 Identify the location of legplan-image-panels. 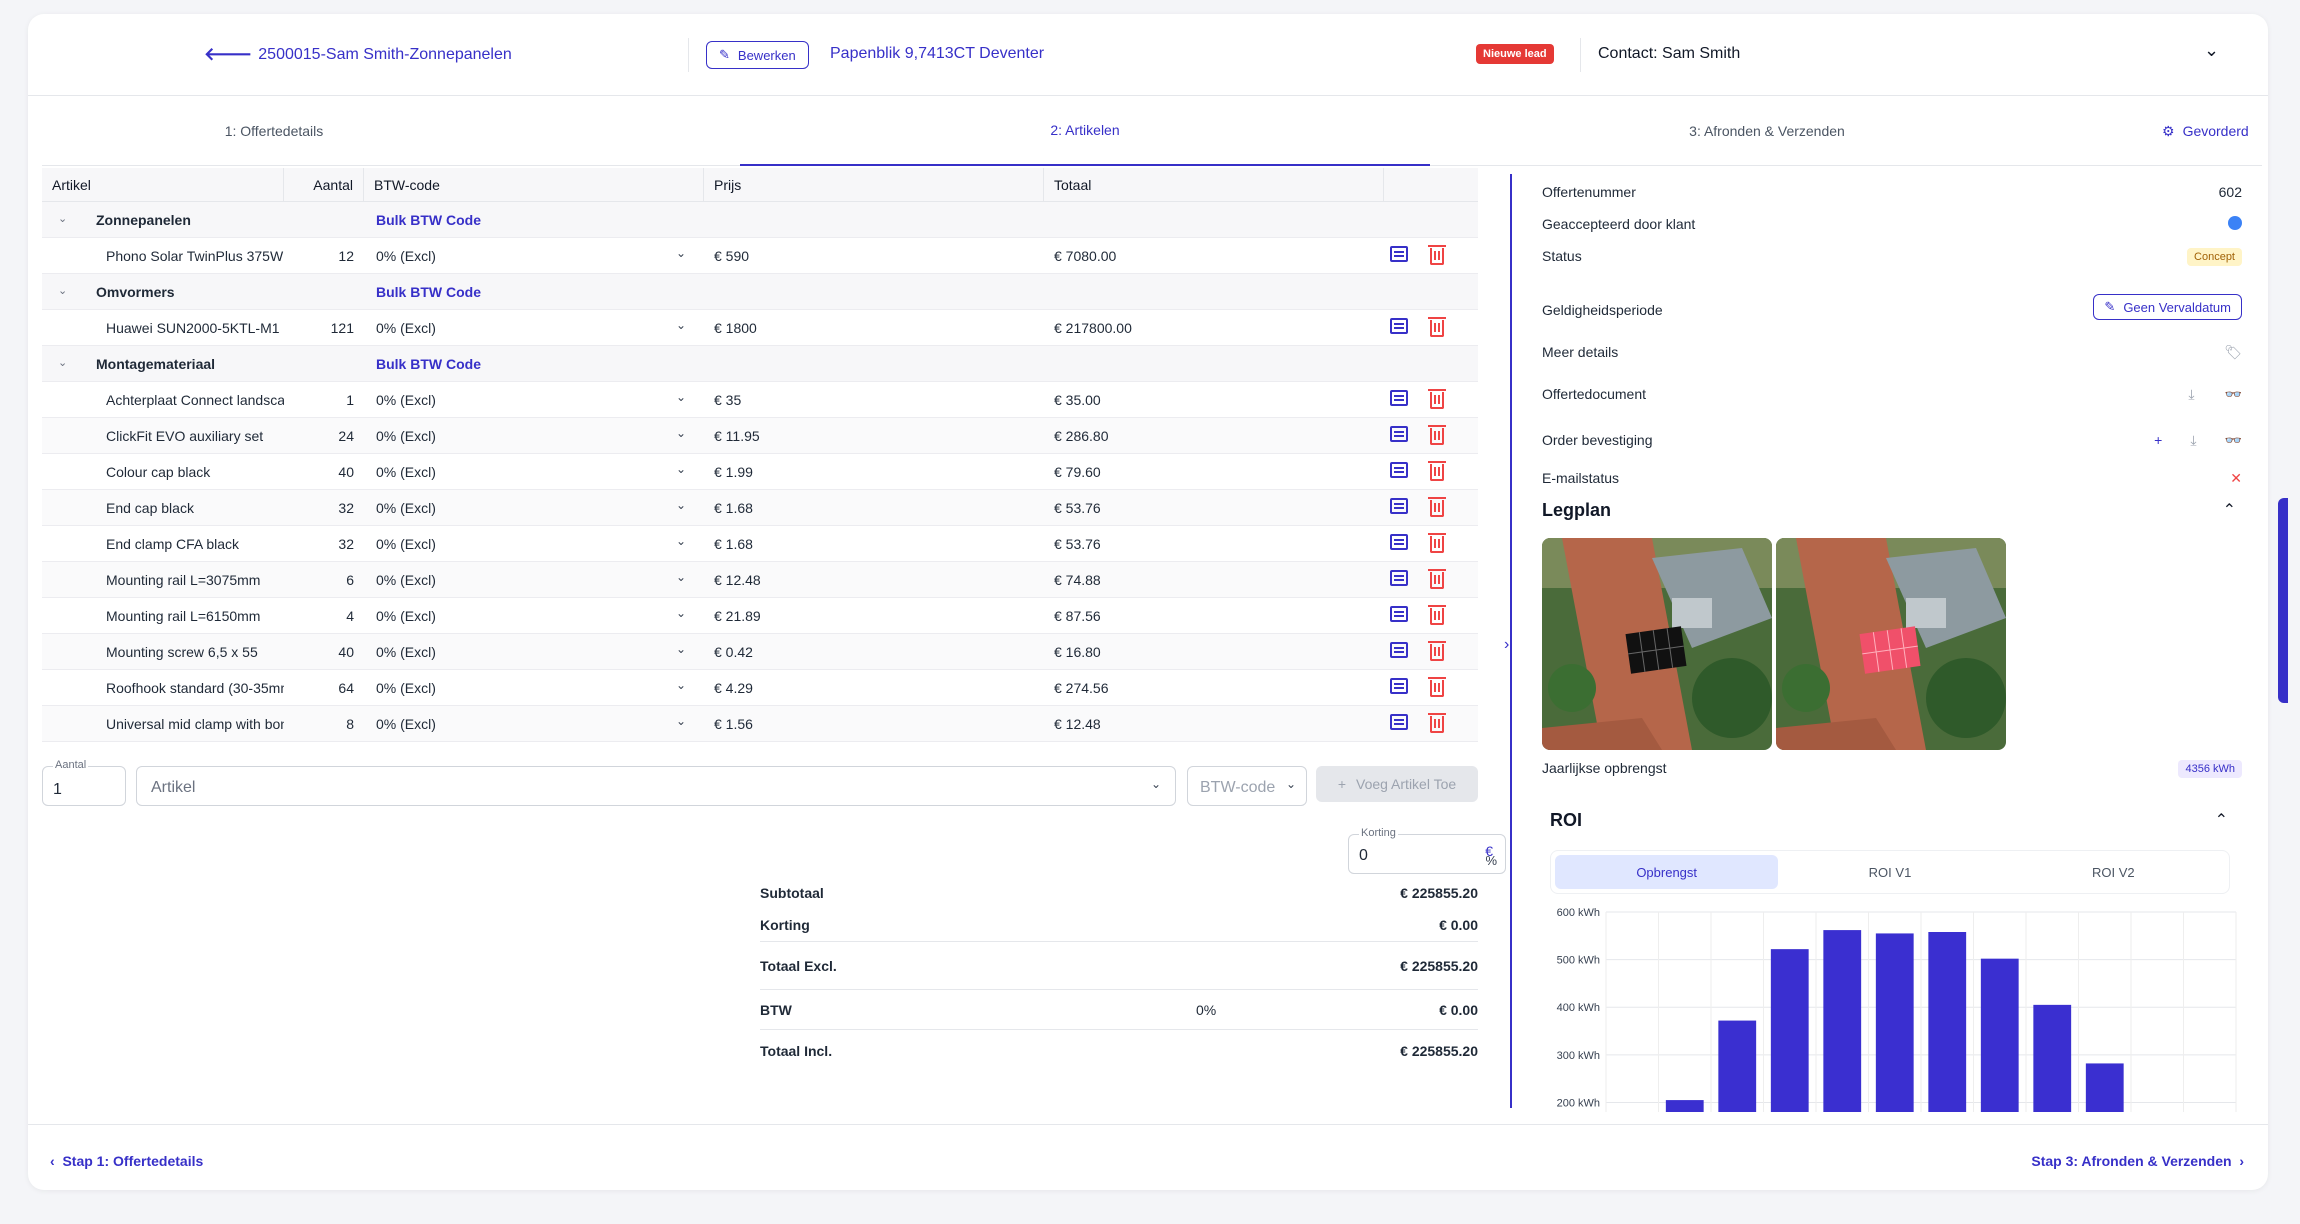
(1657, 644).